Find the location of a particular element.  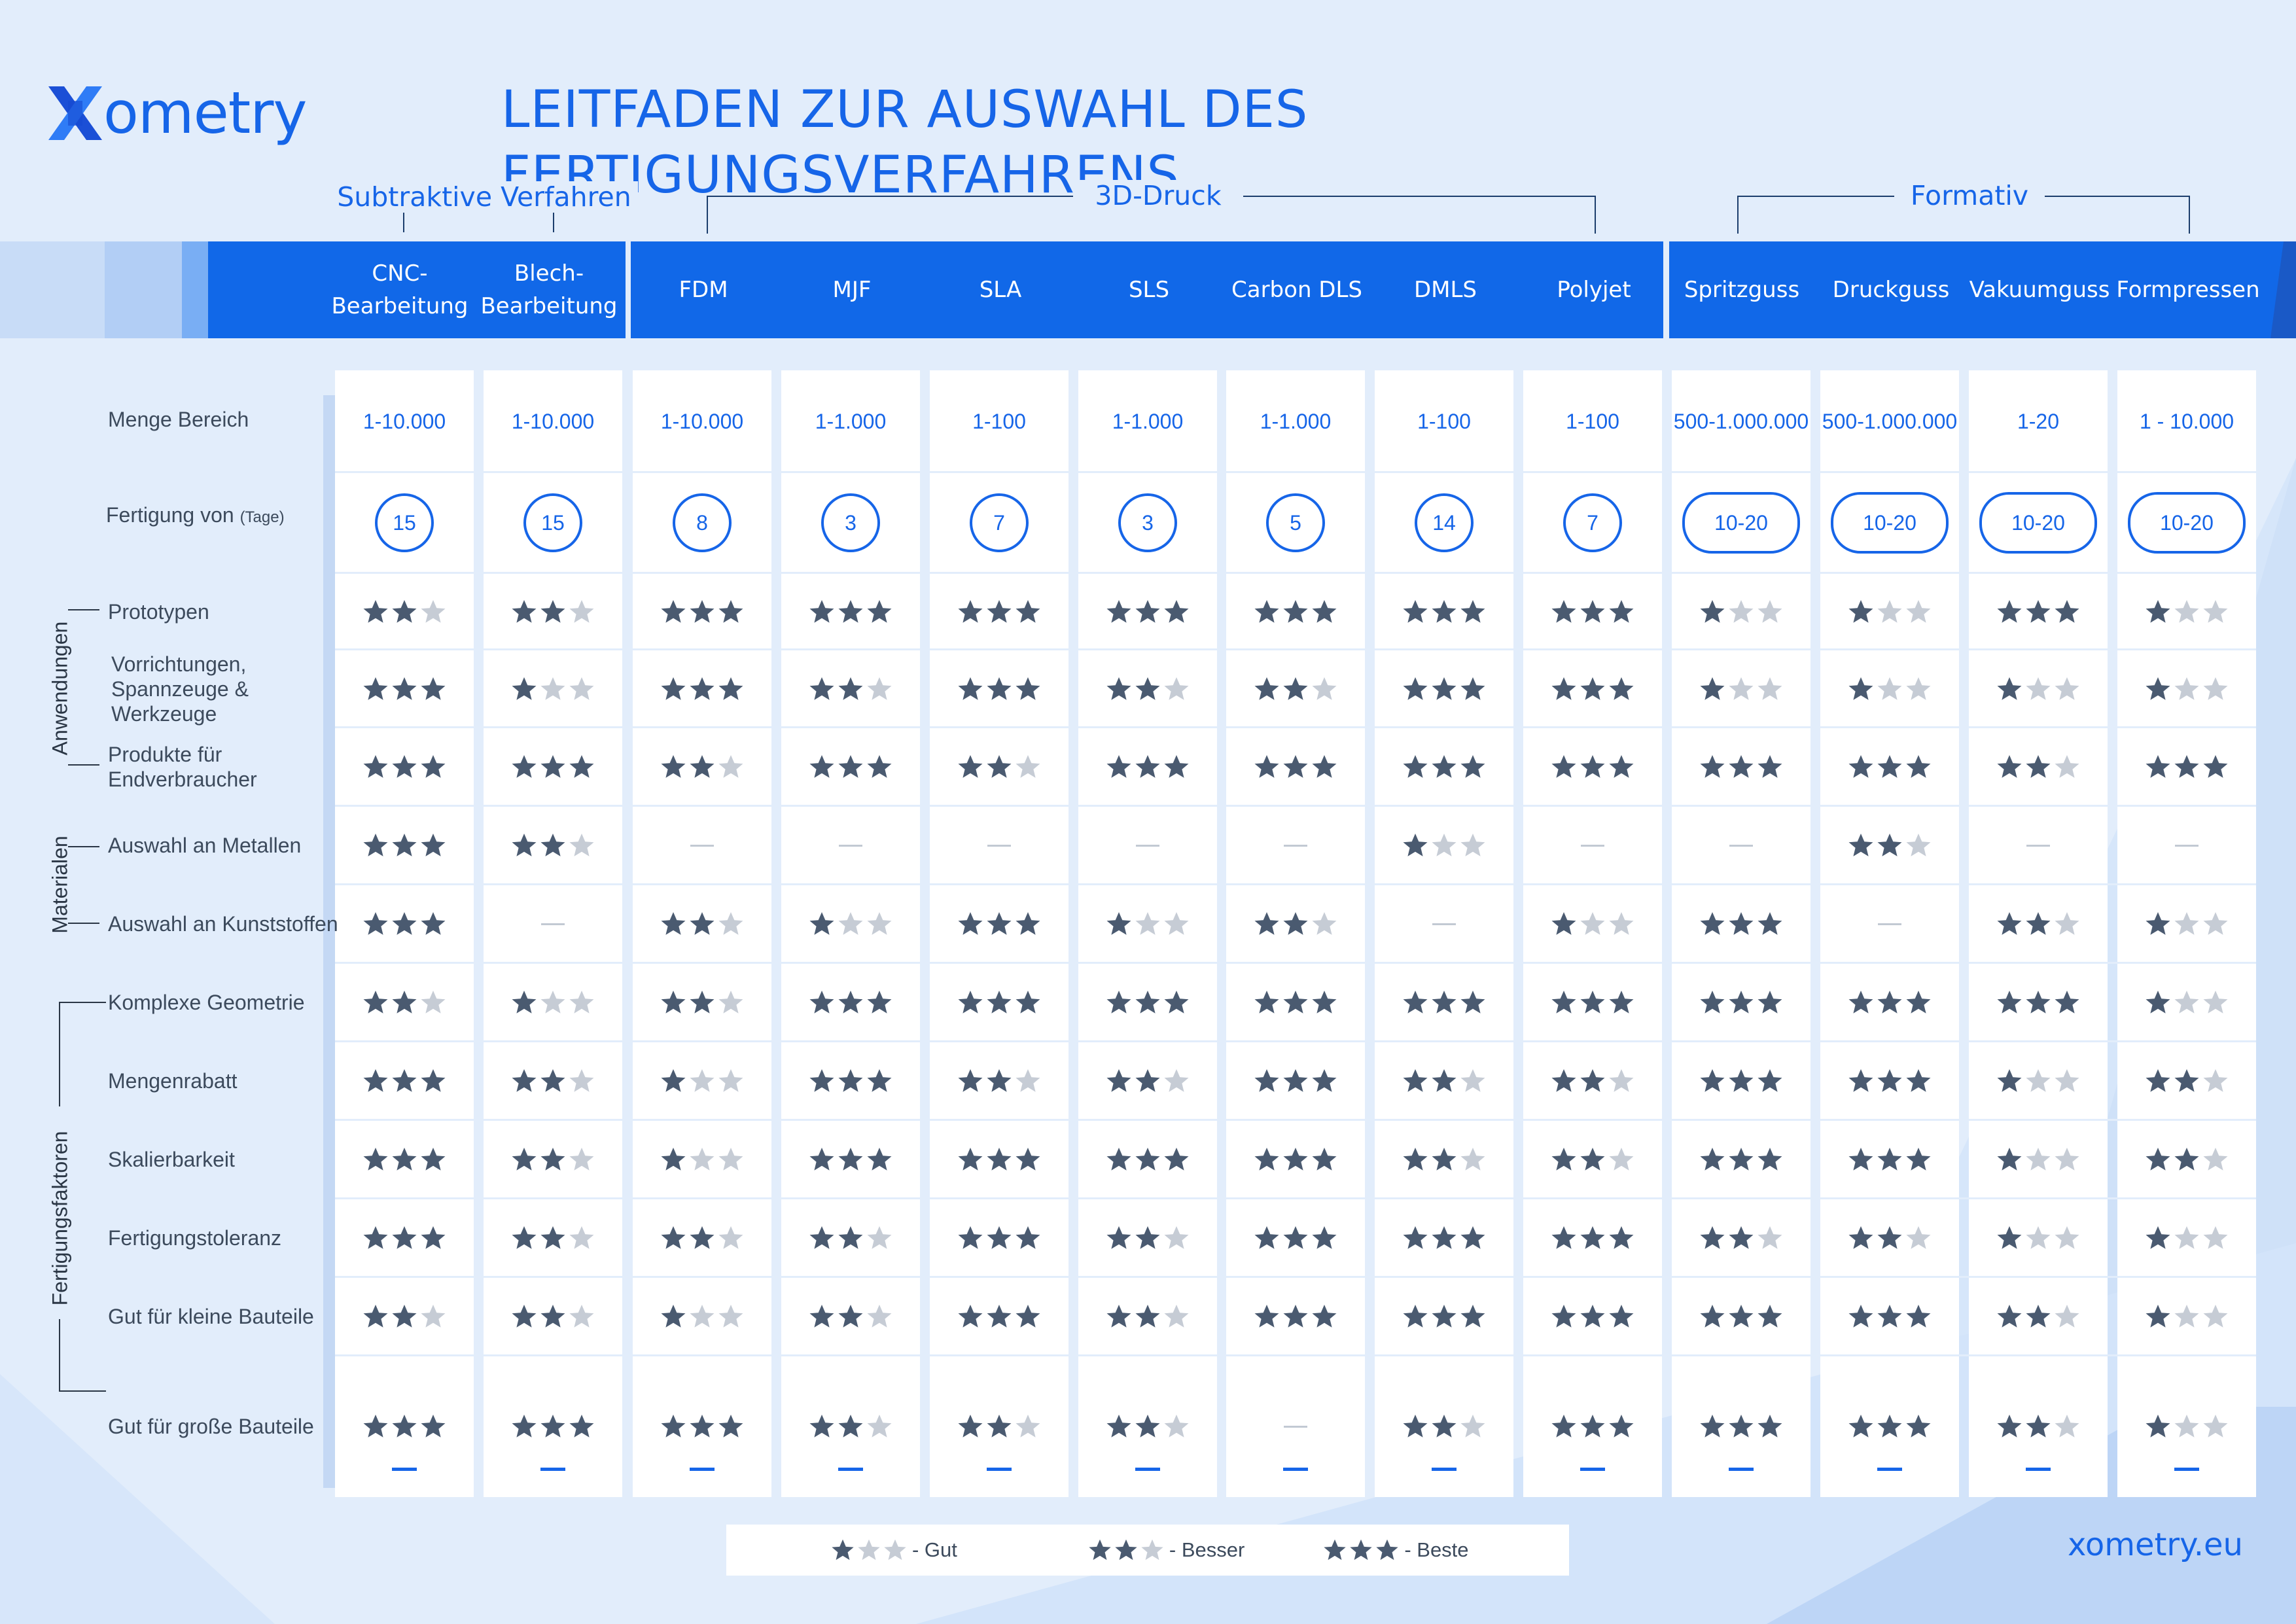

header-band-3d-druck is located at coordinates (1147, 289).